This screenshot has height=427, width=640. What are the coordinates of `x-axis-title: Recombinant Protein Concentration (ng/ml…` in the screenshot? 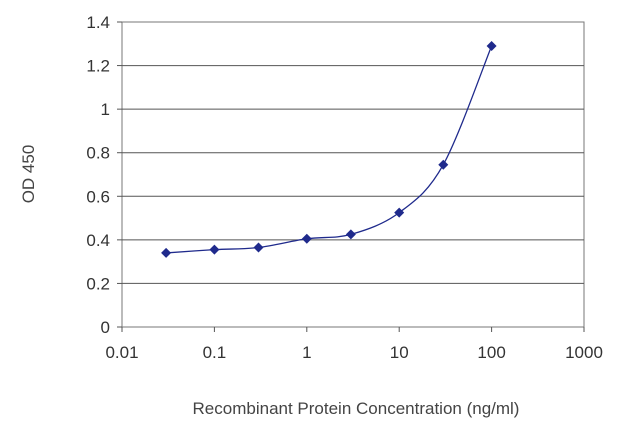 It's located at (356, 408).